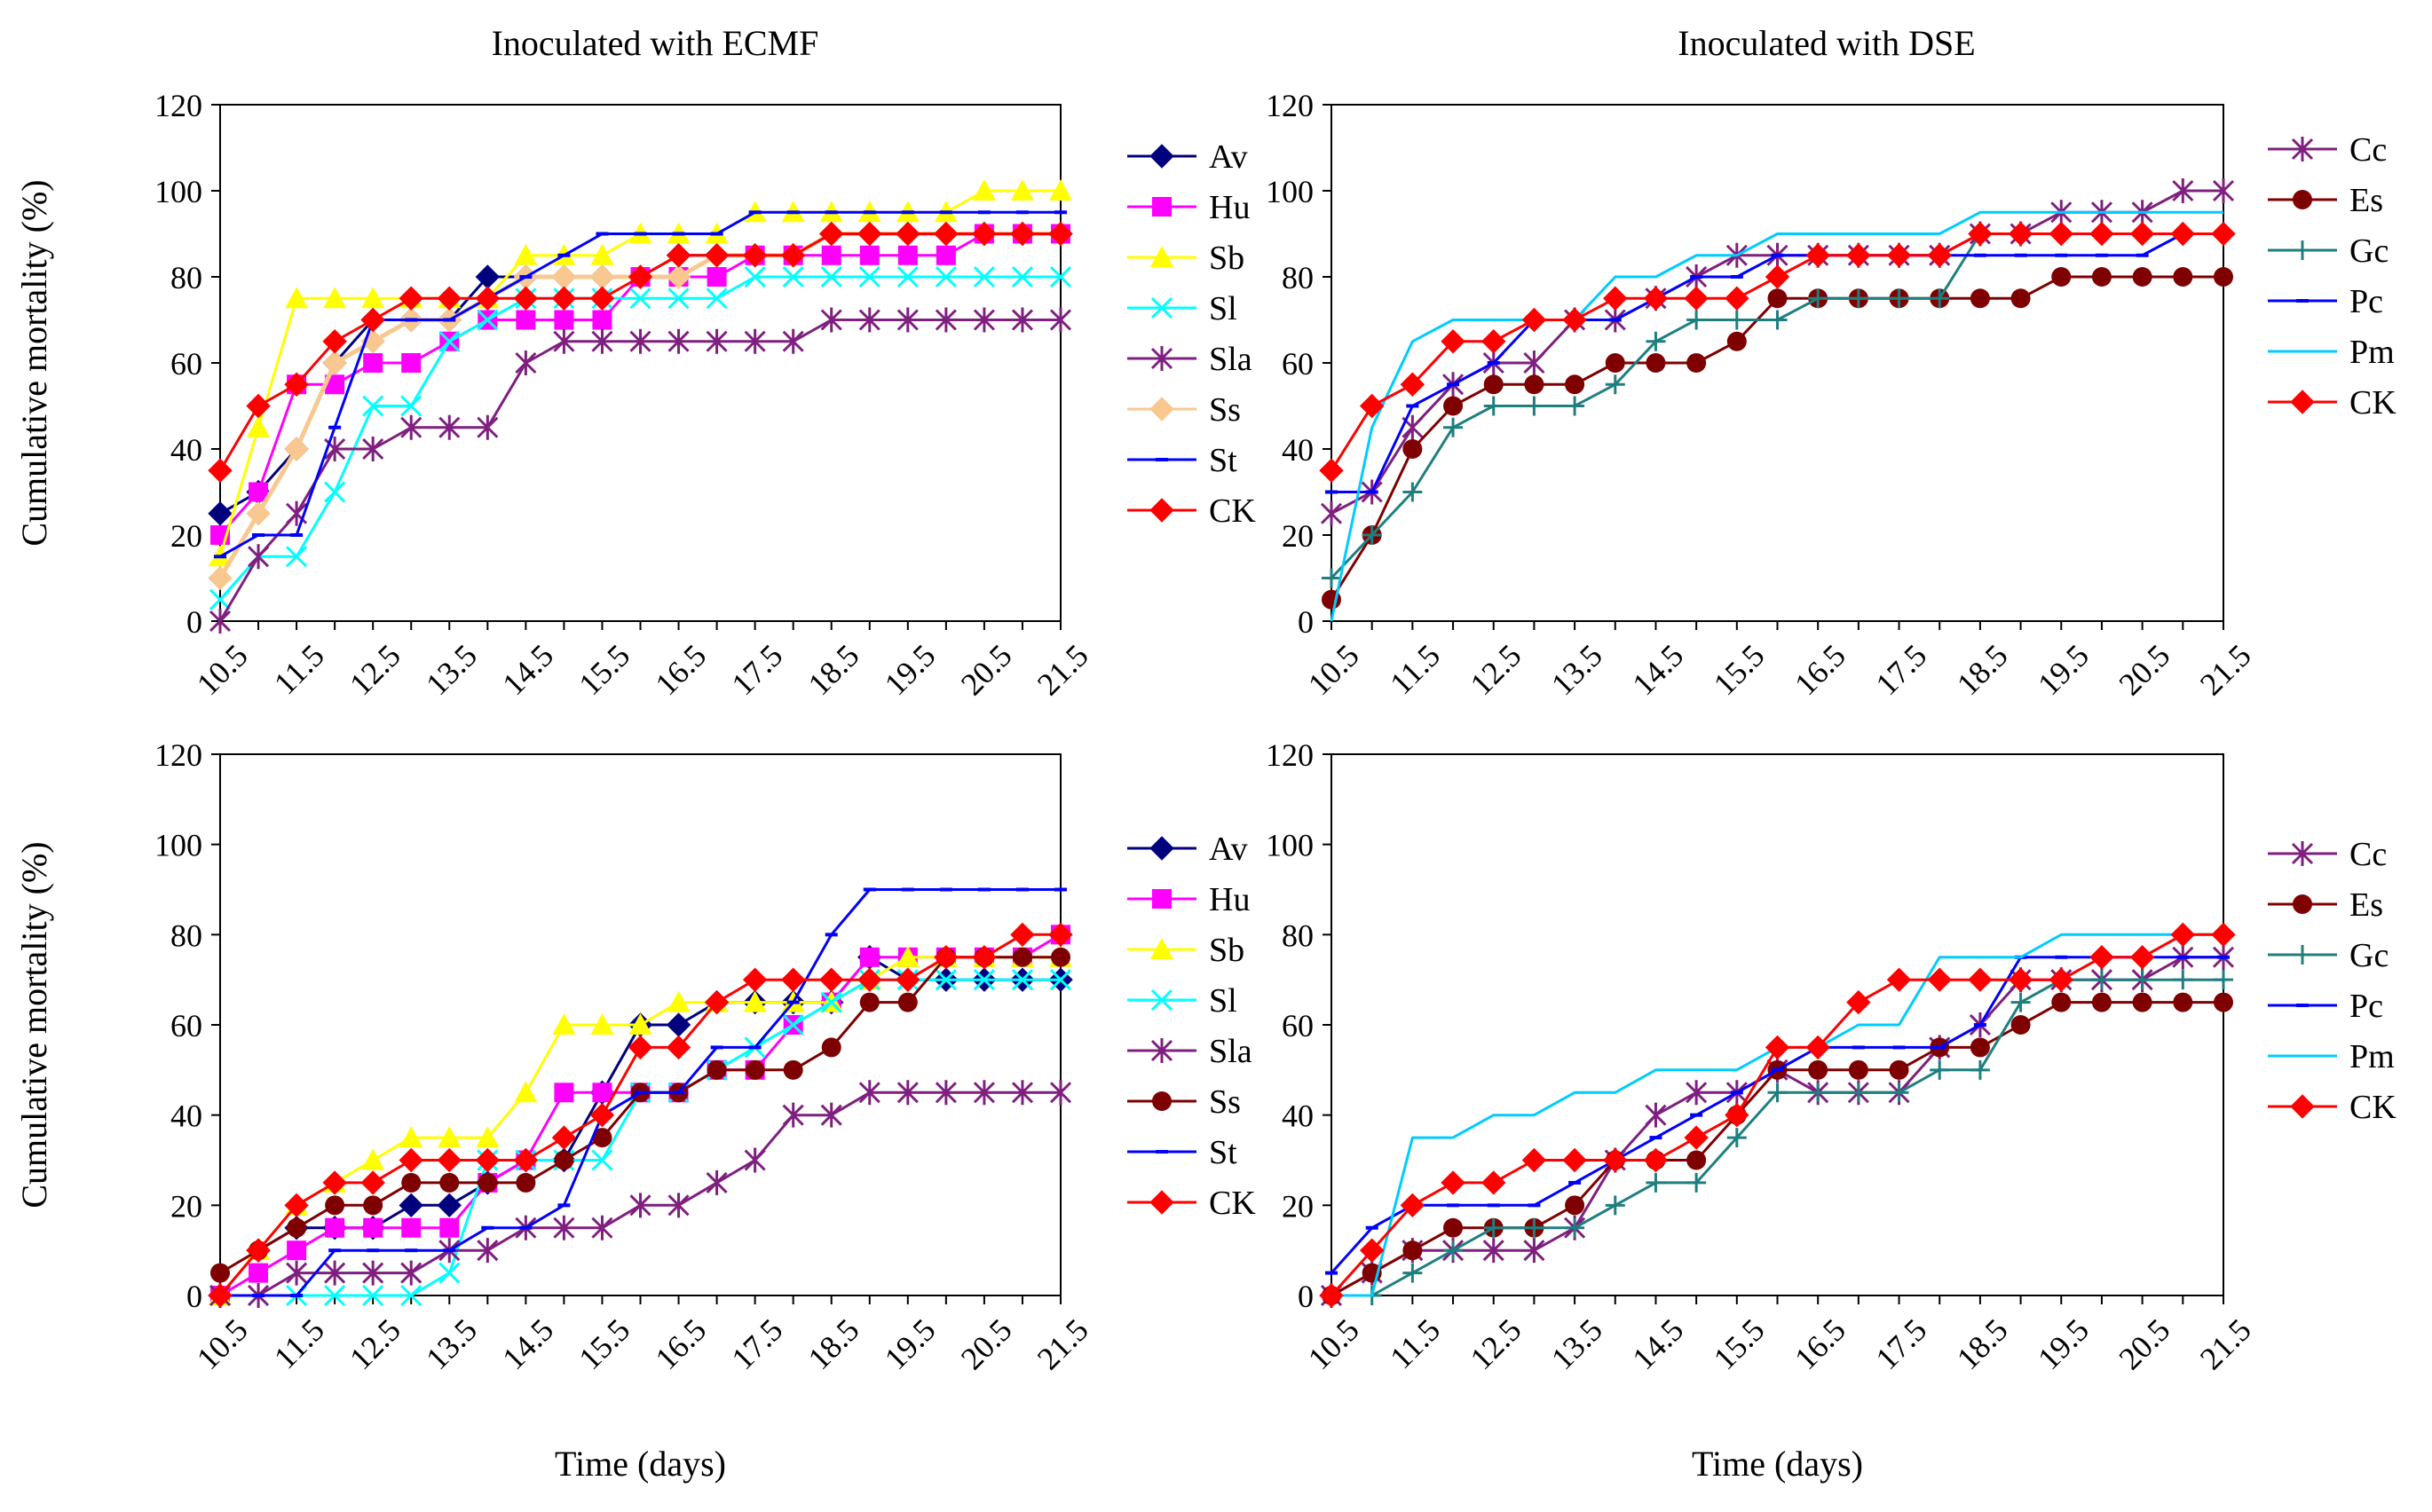 This screenshot has height=1512, width=2432. I want to click on x-tick-label: 15.5, so click(1739, 669).